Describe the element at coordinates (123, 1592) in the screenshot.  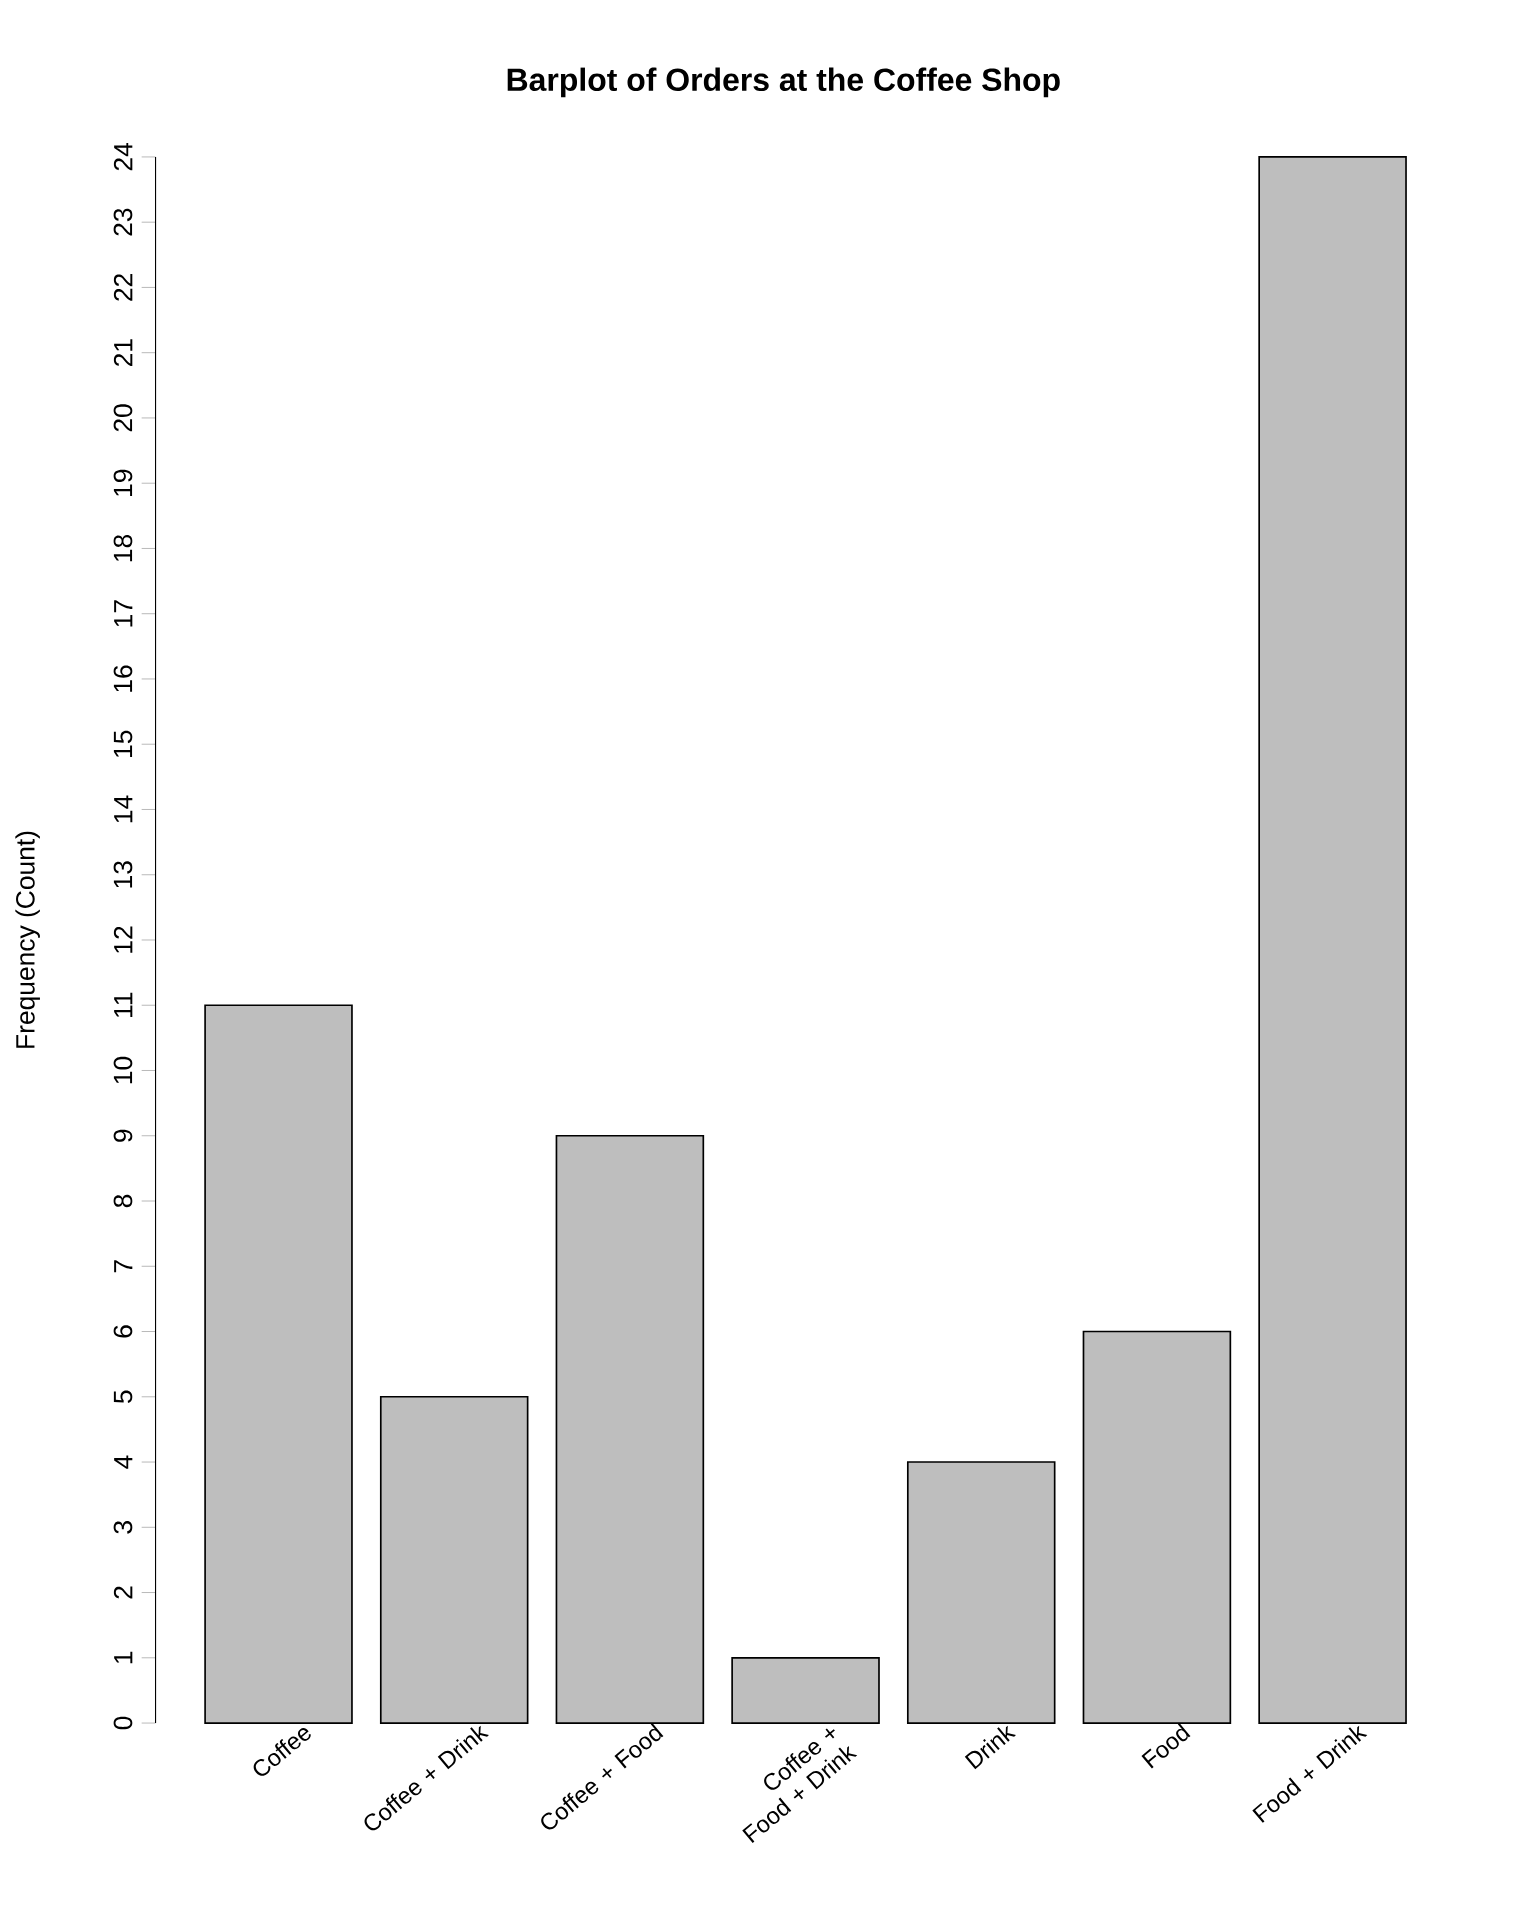
I see `y-tick-label: 2` at that location.